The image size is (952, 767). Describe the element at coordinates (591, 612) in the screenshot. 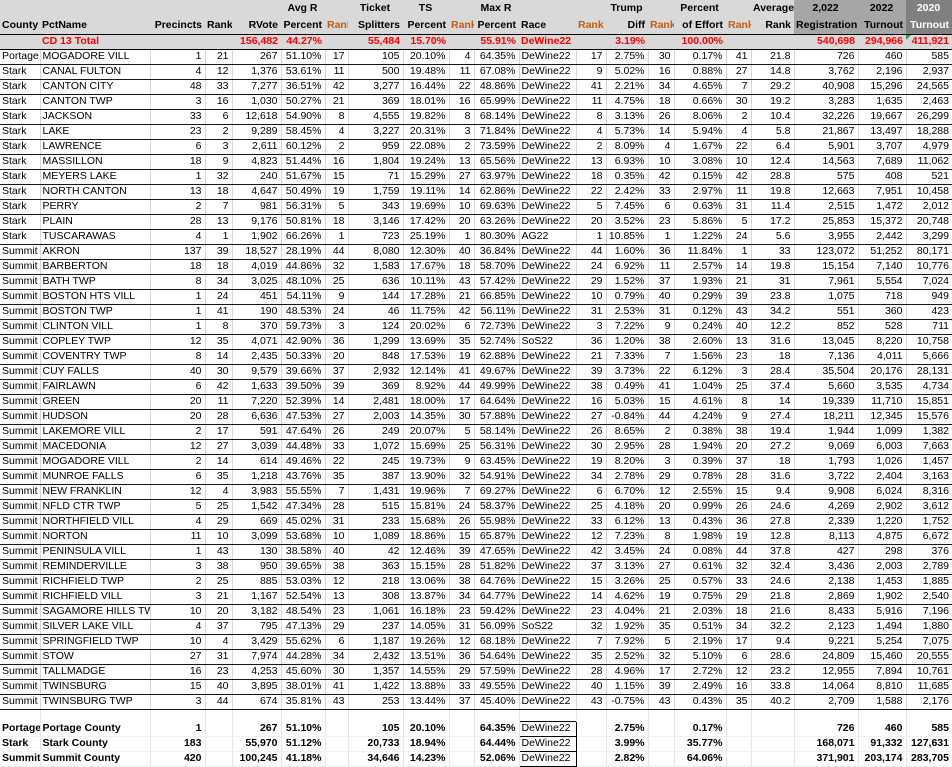

I see `cell: 23` at that location.